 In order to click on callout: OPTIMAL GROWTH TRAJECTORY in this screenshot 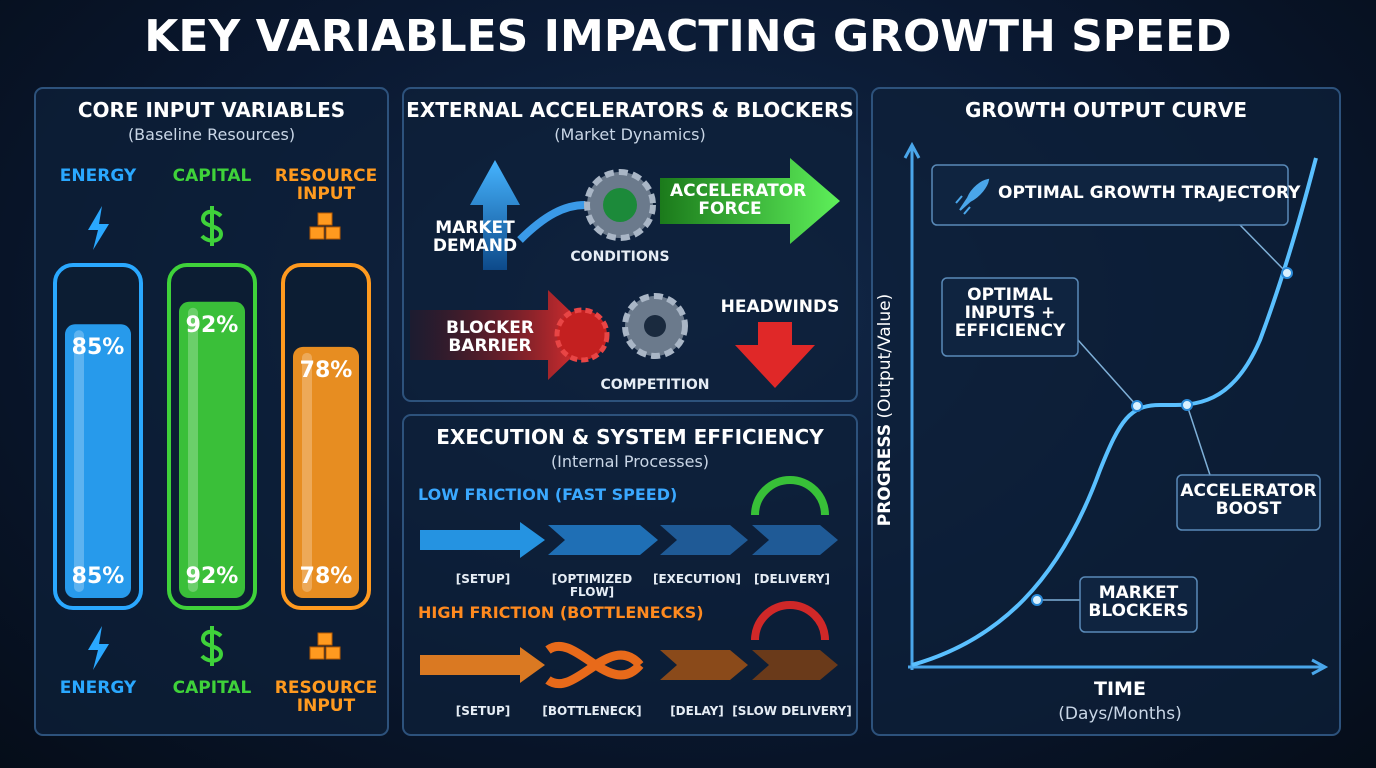, I will do `click(1149, 193)`.